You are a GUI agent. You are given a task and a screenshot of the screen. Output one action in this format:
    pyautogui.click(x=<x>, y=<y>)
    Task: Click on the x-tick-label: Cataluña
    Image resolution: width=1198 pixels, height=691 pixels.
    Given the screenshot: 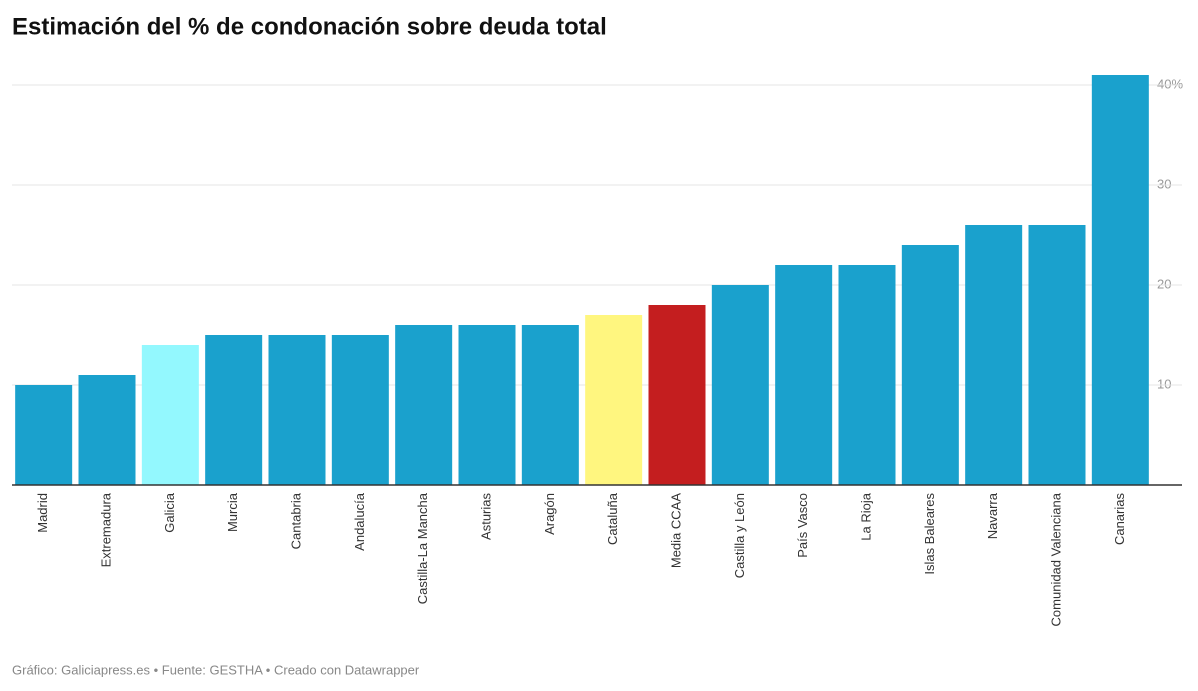 What is the action you would take?
    pyautogui.click(x=612, y=518)
    